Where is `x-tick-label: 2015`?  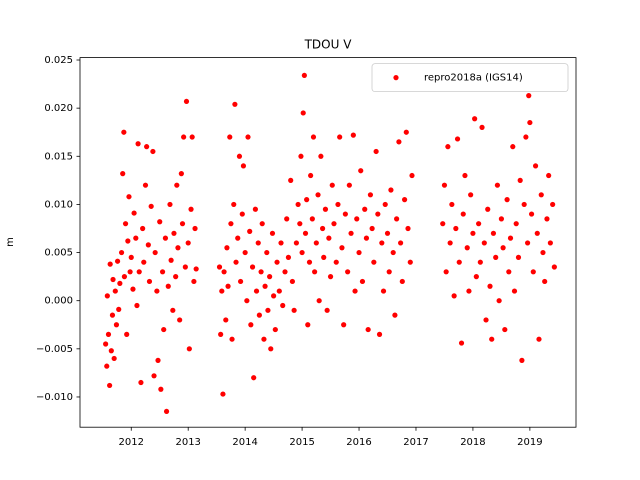
x-tick-label: 2015 is located at coordinates (301, 442).